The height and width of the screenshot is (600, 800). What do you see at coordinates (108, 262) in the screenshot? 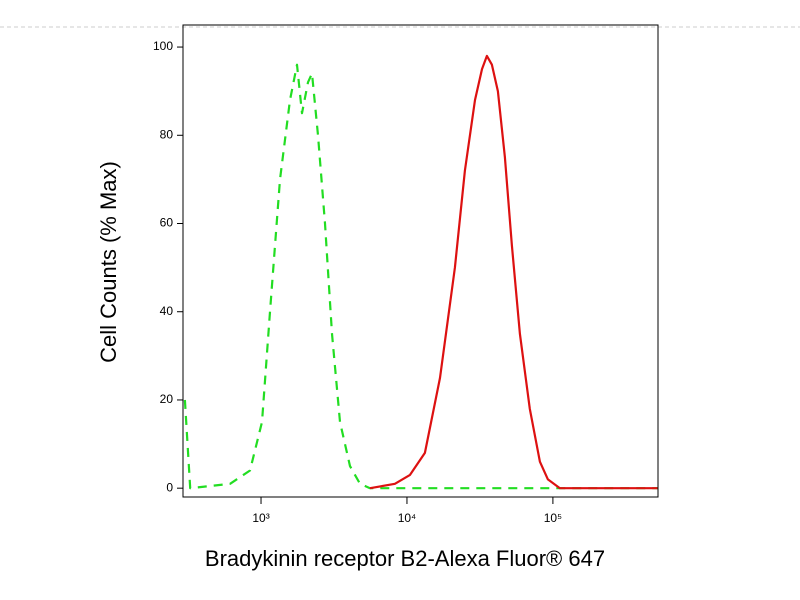
I see `y-axis-title: Cell Counts (% Max)` at bounding box center [108, 262].